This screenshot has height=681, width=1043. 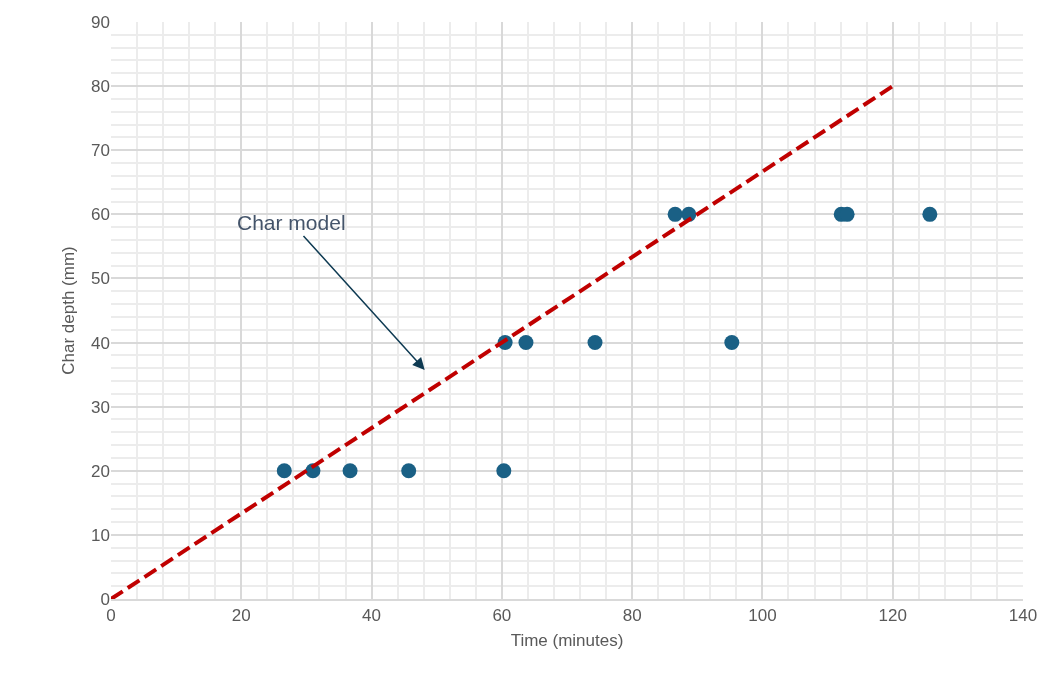 I want to click on x-tick-label: 40, so click(x=372, y=616).